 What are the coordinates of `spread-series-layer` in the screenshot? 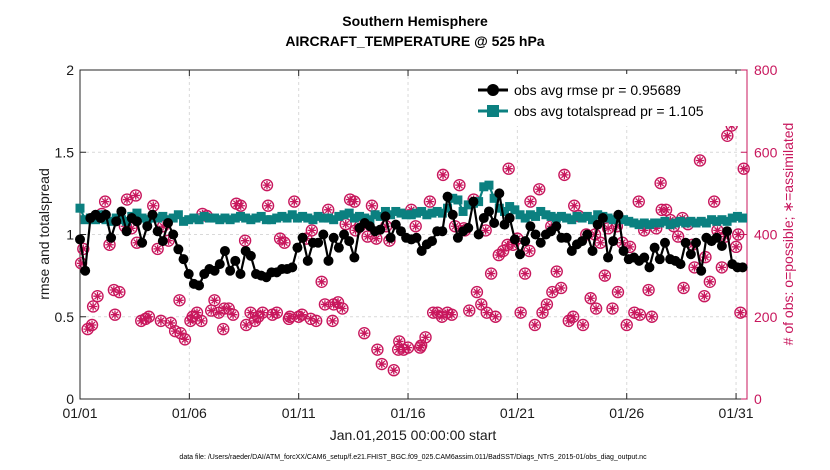 It's located at (411, 205).